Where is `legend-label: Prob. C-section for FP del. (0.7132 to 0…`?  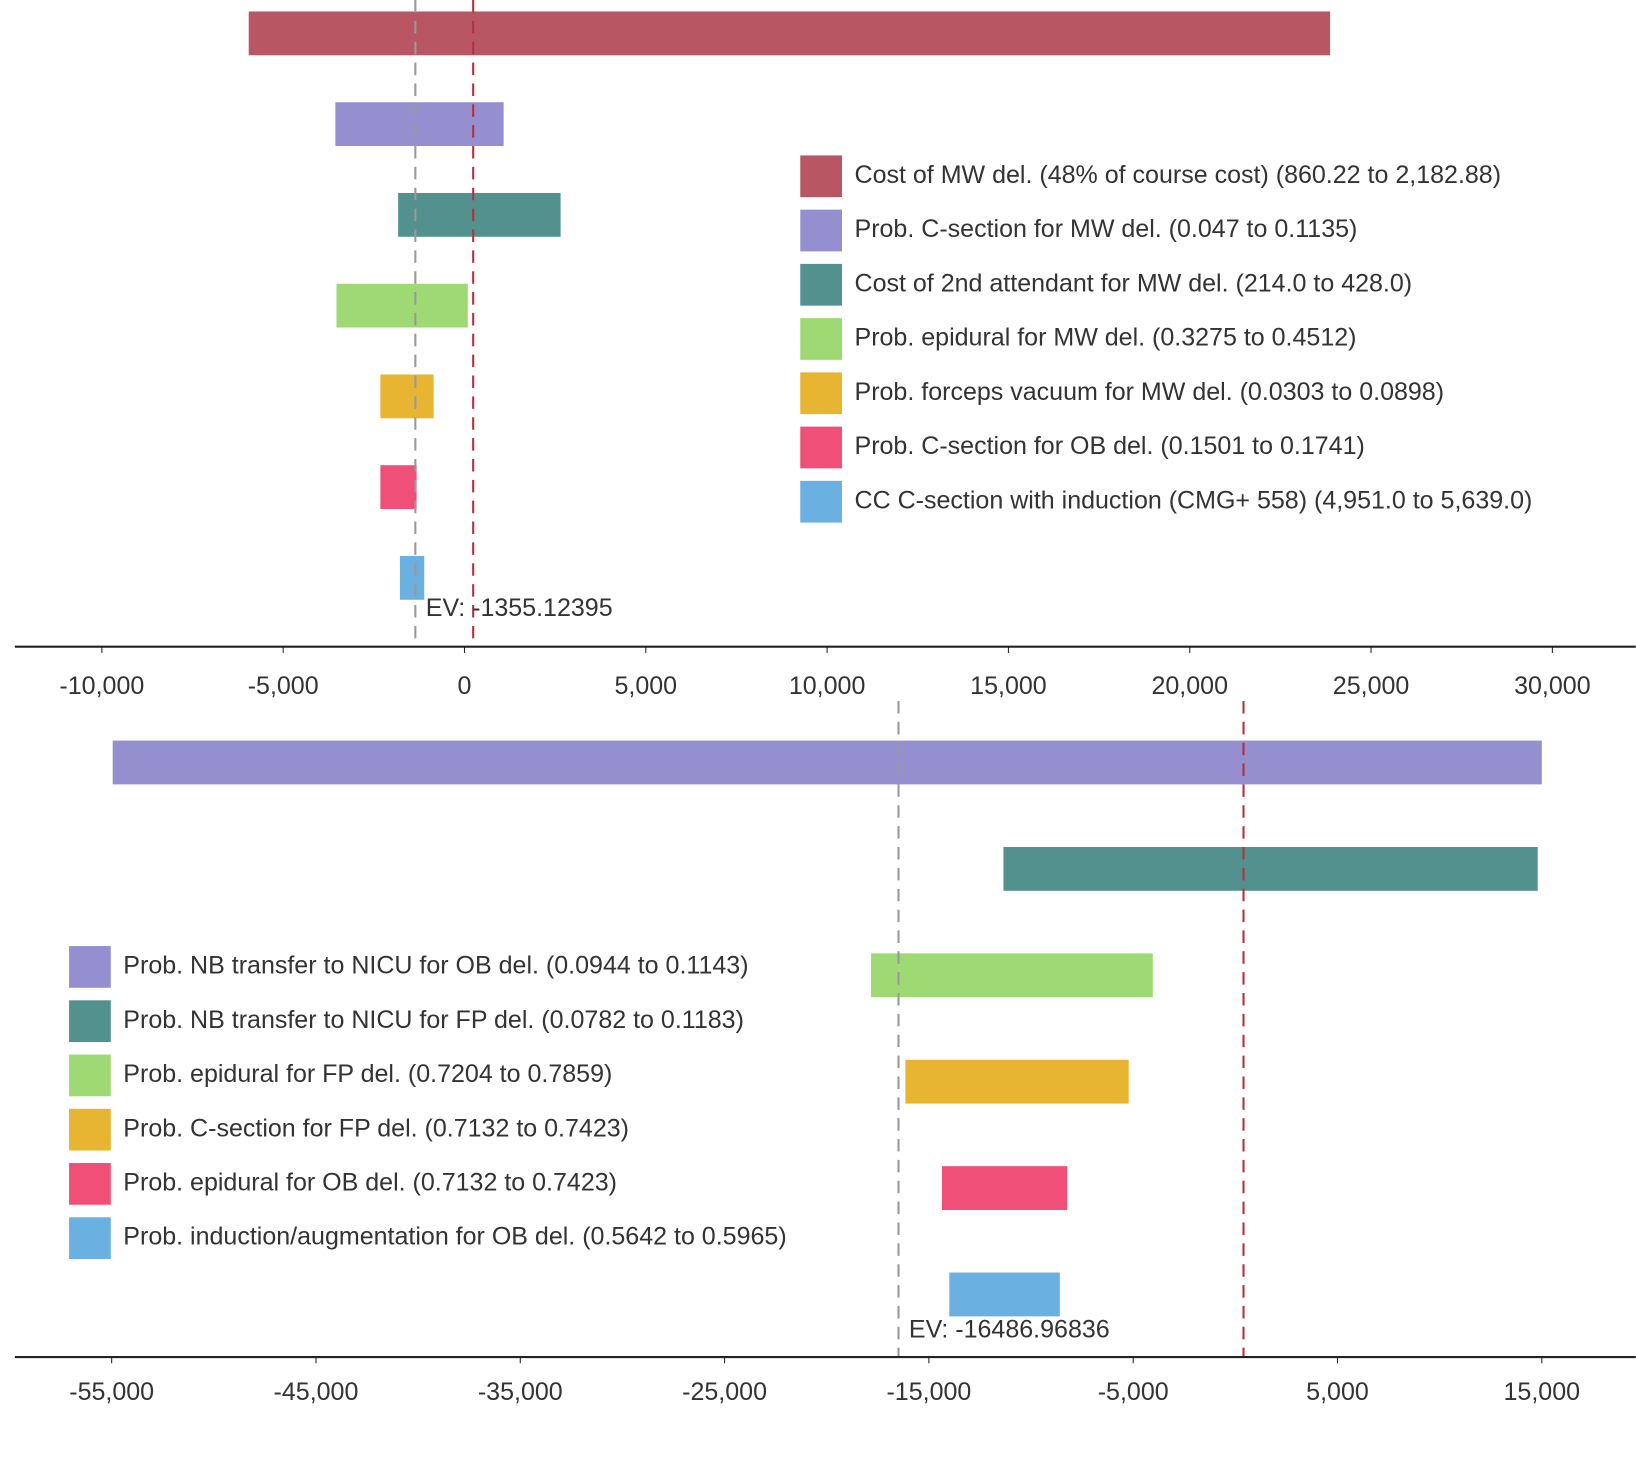
legend-label: Prob. C-section for FP del. (0.7132 to 0… is located at coordinates (376, 1128).